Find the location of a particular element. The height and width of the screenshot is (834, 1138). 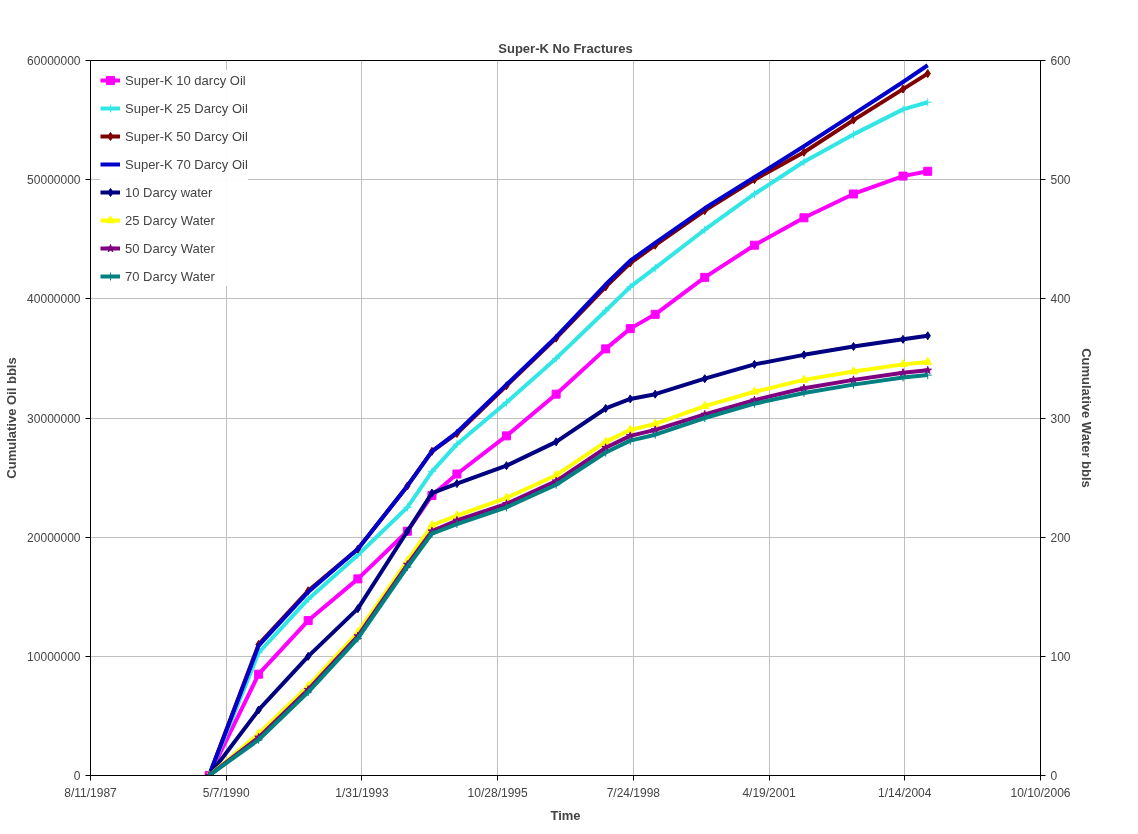

x-axis-title: Time is located at coordinates (565, 815).